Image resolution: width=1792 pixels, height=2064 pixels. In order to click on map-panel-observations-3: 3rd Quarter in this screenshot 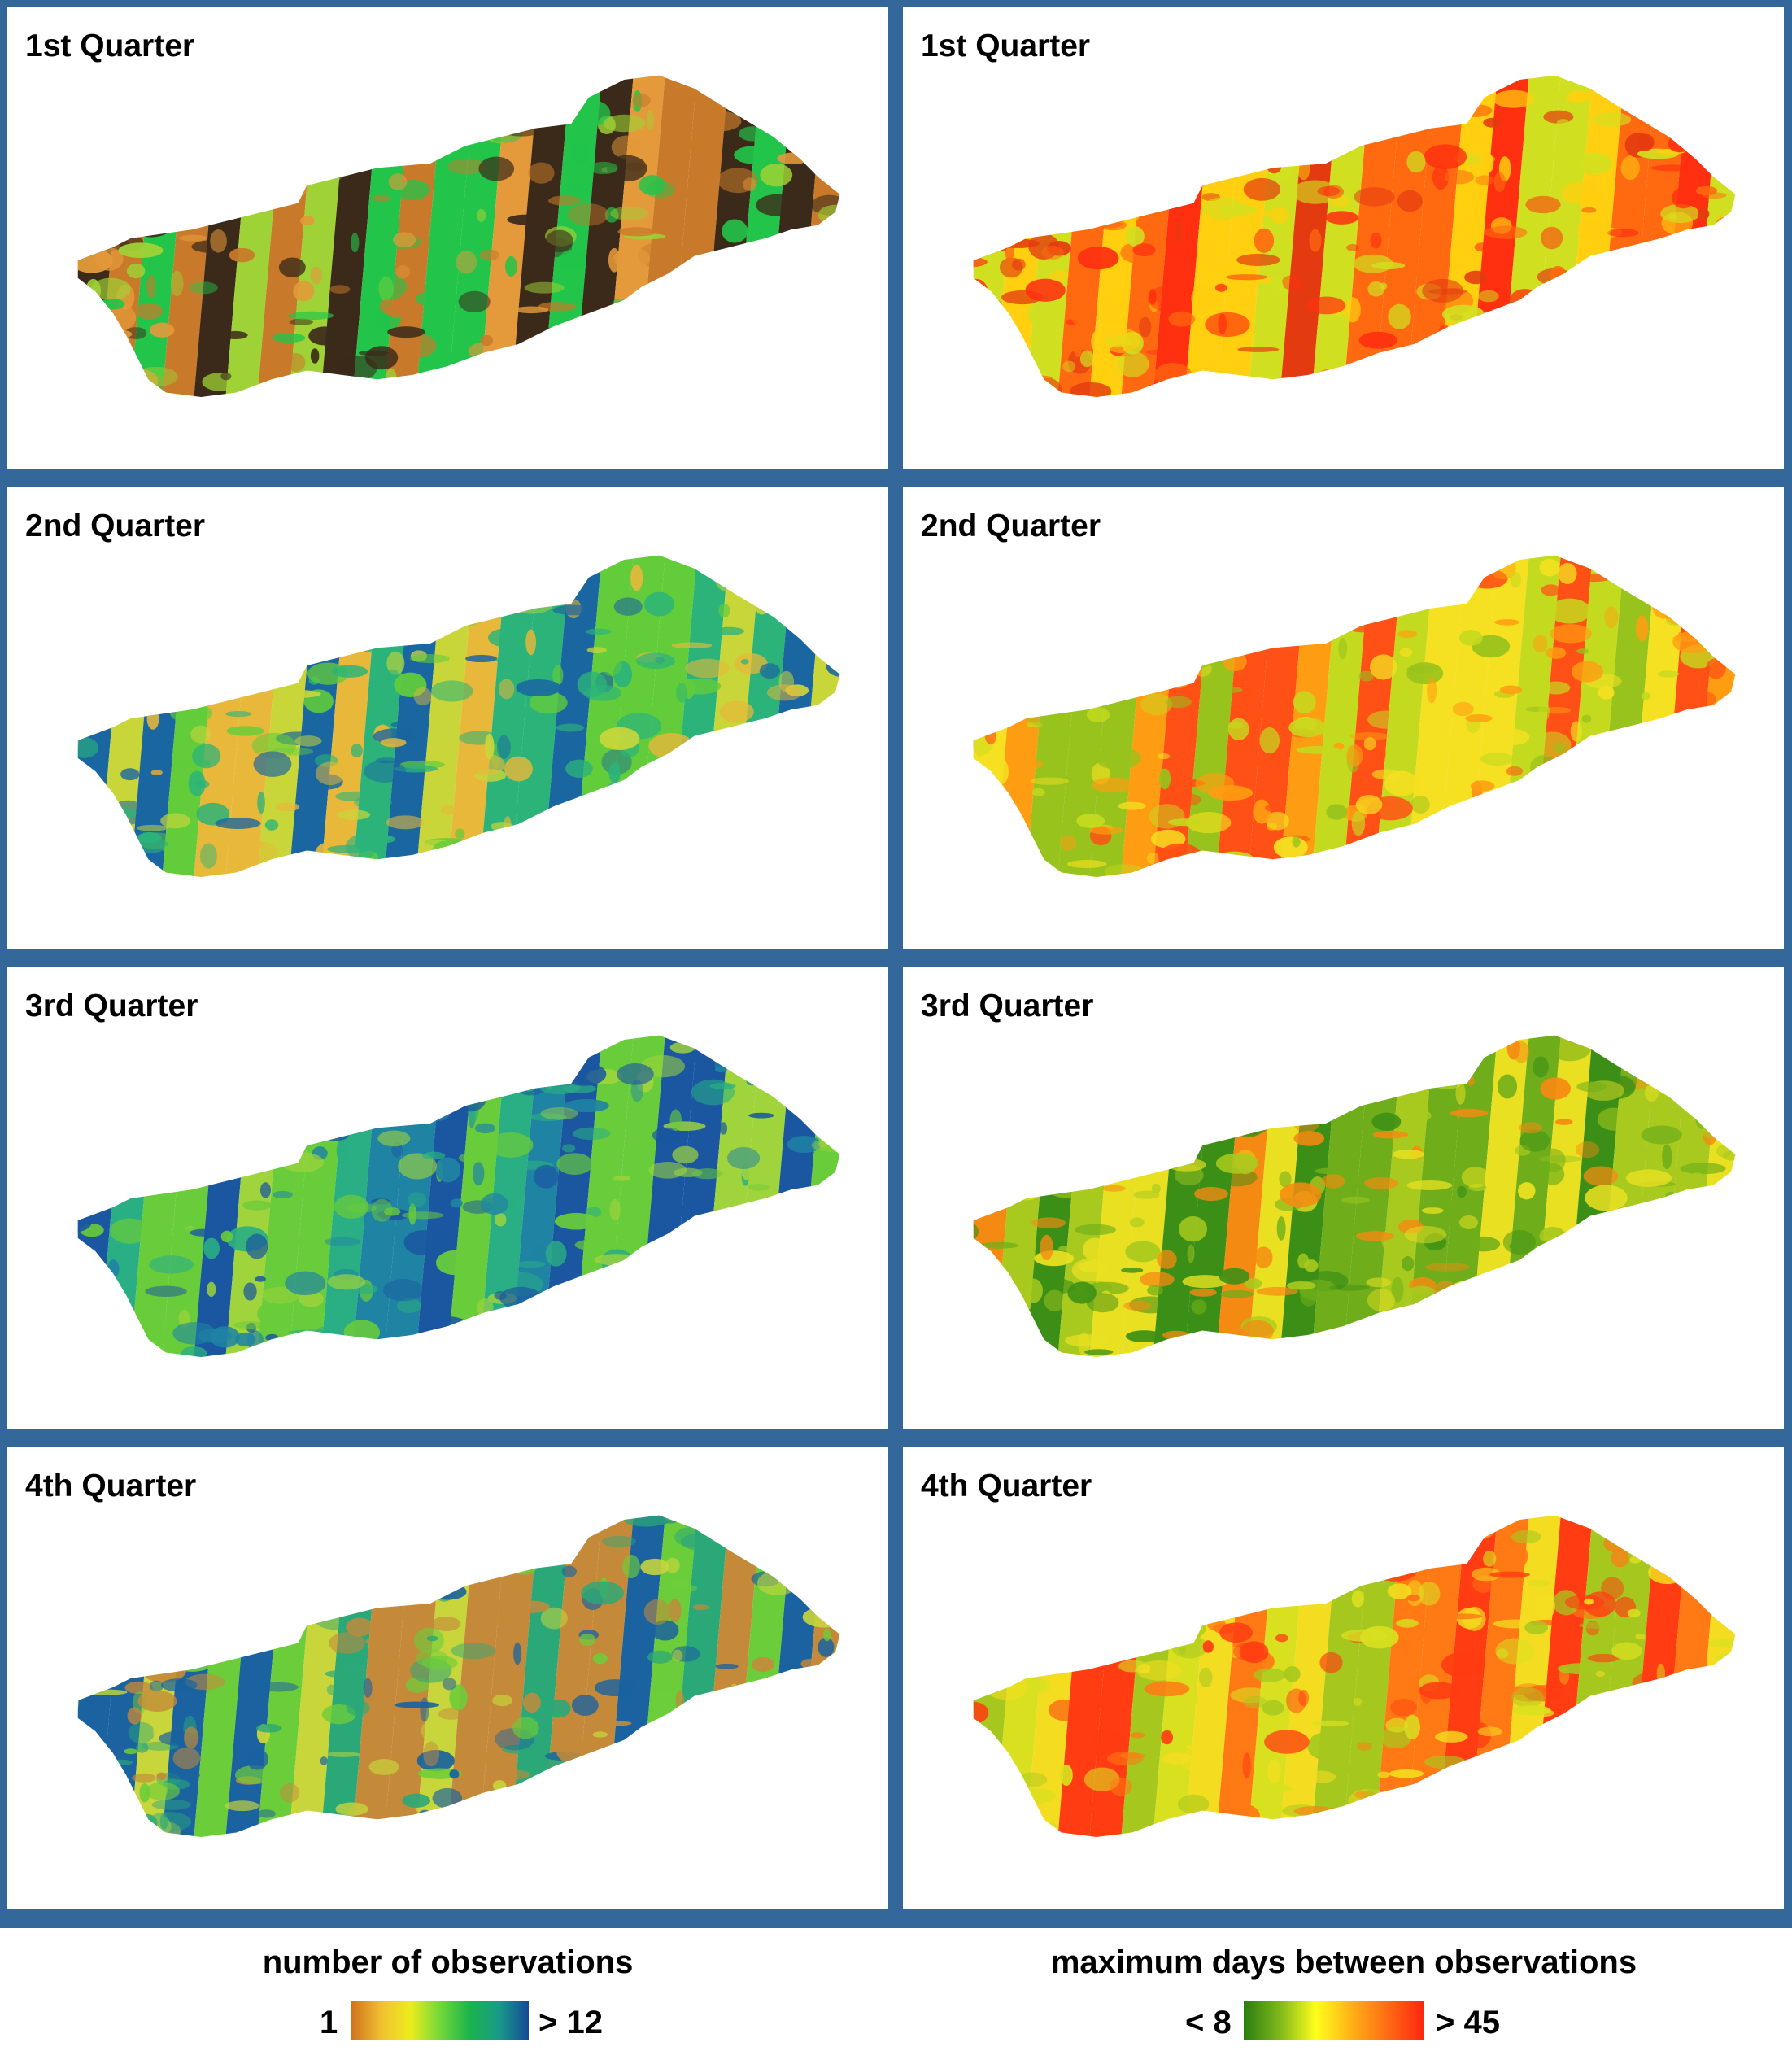, I will do `click(447, 1198)`.